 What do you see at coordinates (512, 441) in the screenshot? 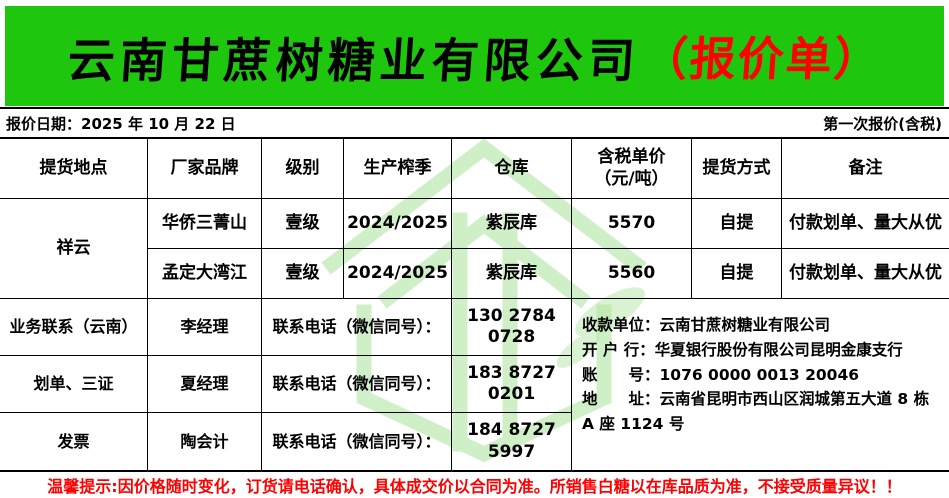
I see `phone-number-cell: 184 8727 5997` at bounding box center [512, 441].